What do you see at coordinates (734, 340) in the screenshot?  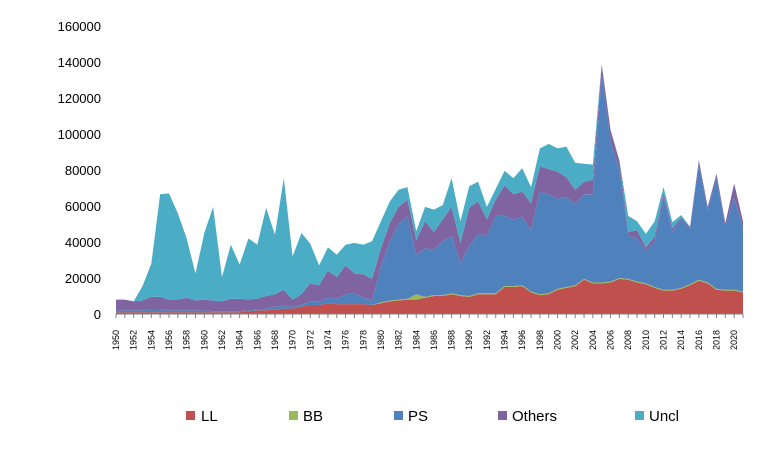 I see `x-tick-label: 2020` at bounding box center [734, 340].